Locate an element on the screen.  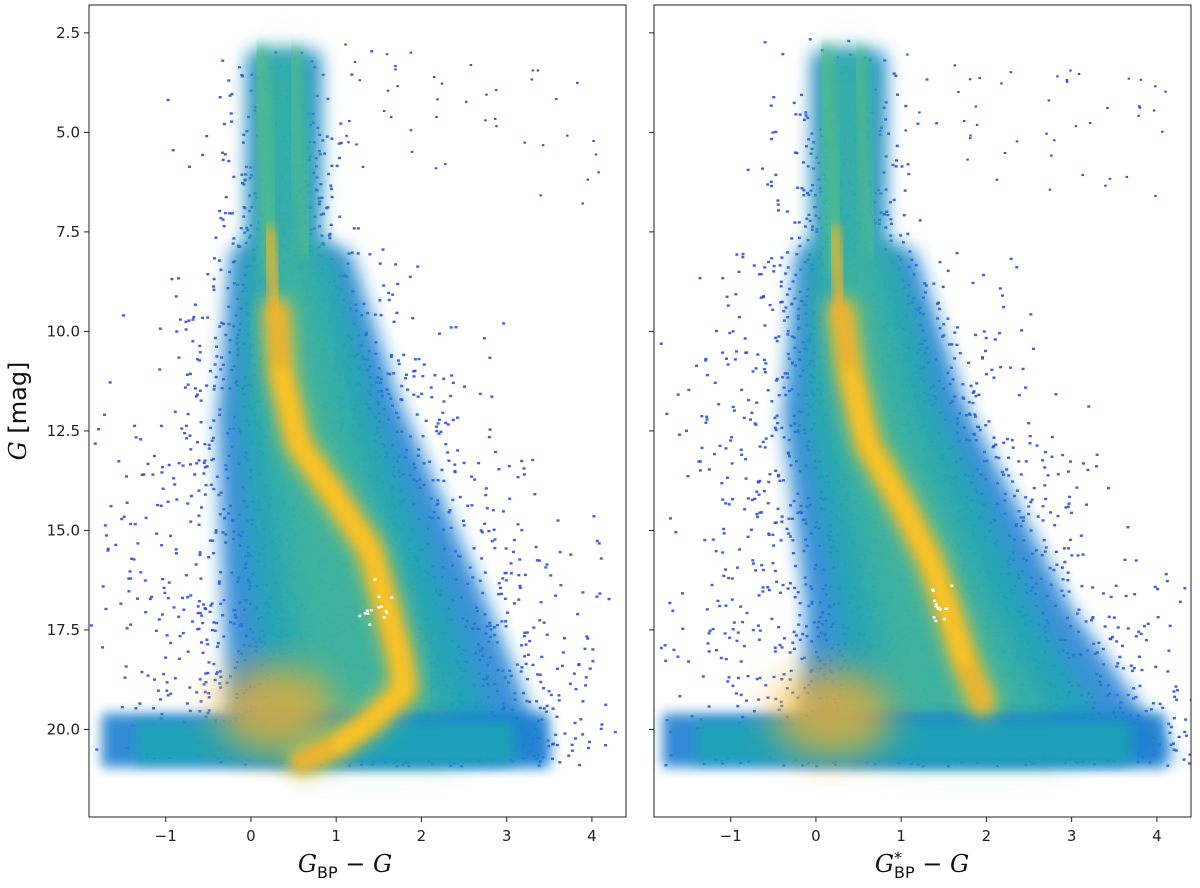
x-tick-label: 3 is located at coordinates (507, 836).